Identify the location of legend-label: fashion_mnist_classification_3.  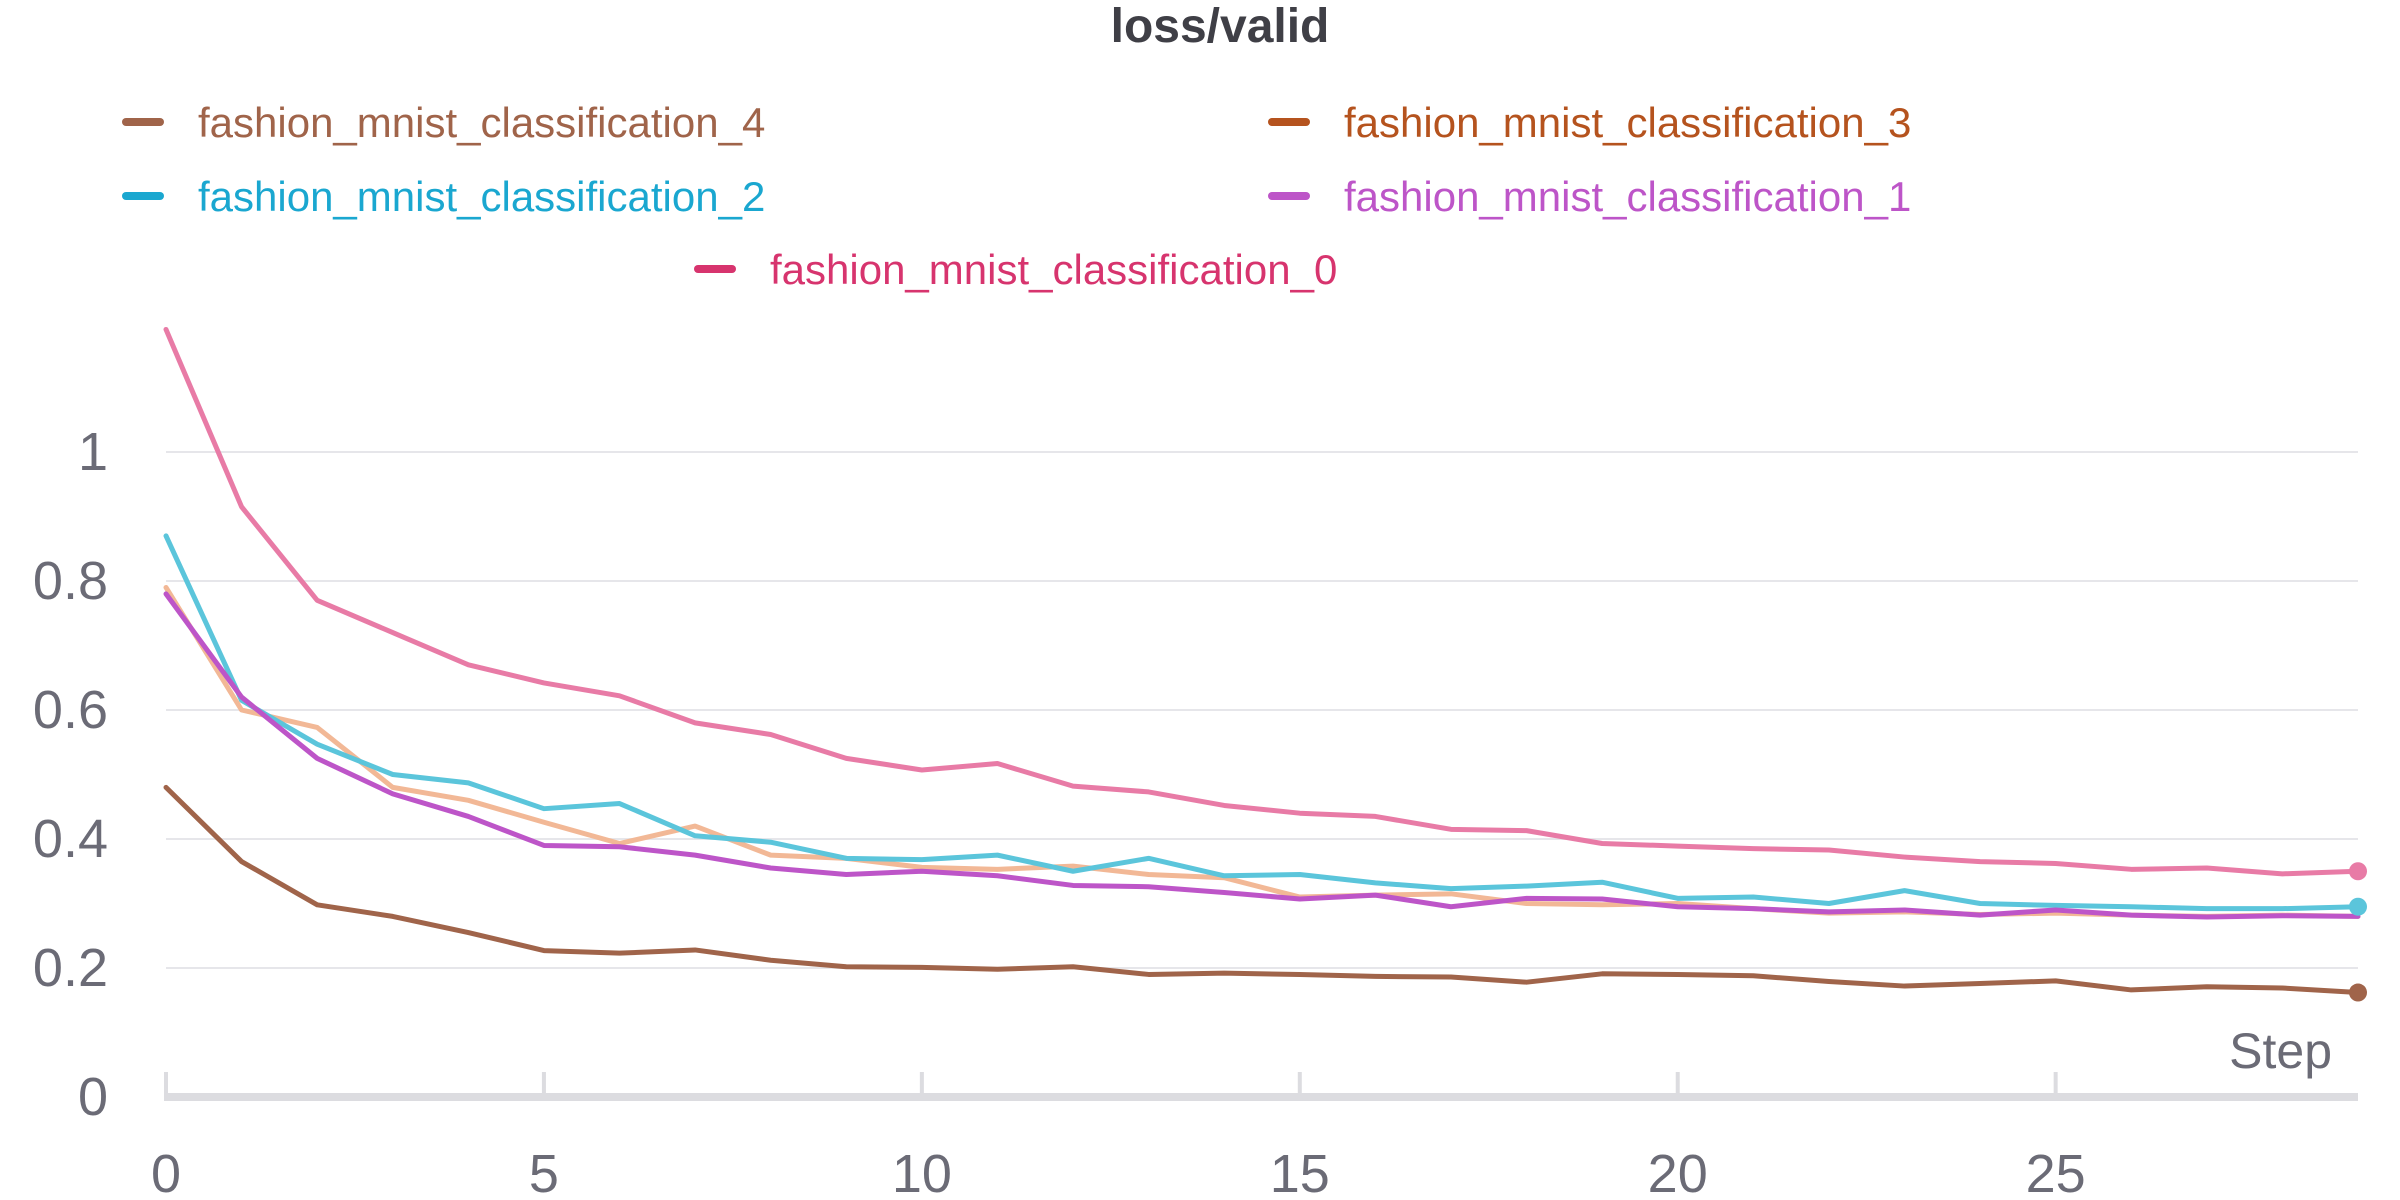
(1627, 122).